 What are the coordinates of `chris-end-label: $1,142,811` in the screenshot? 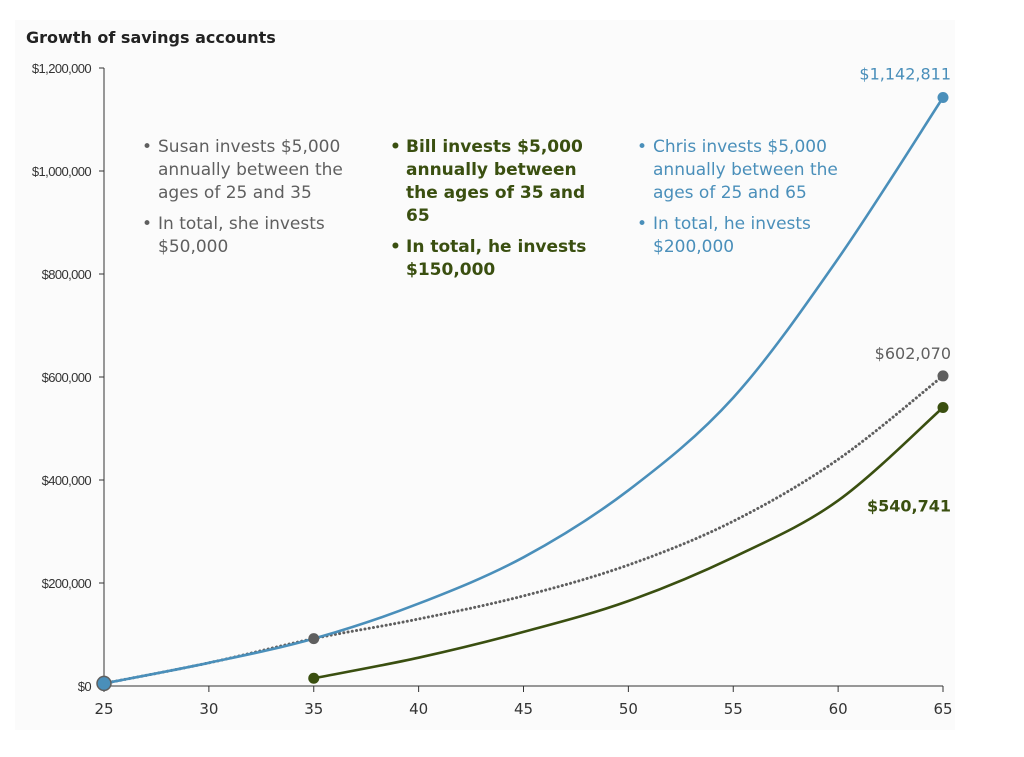 It's located at (905, 73).